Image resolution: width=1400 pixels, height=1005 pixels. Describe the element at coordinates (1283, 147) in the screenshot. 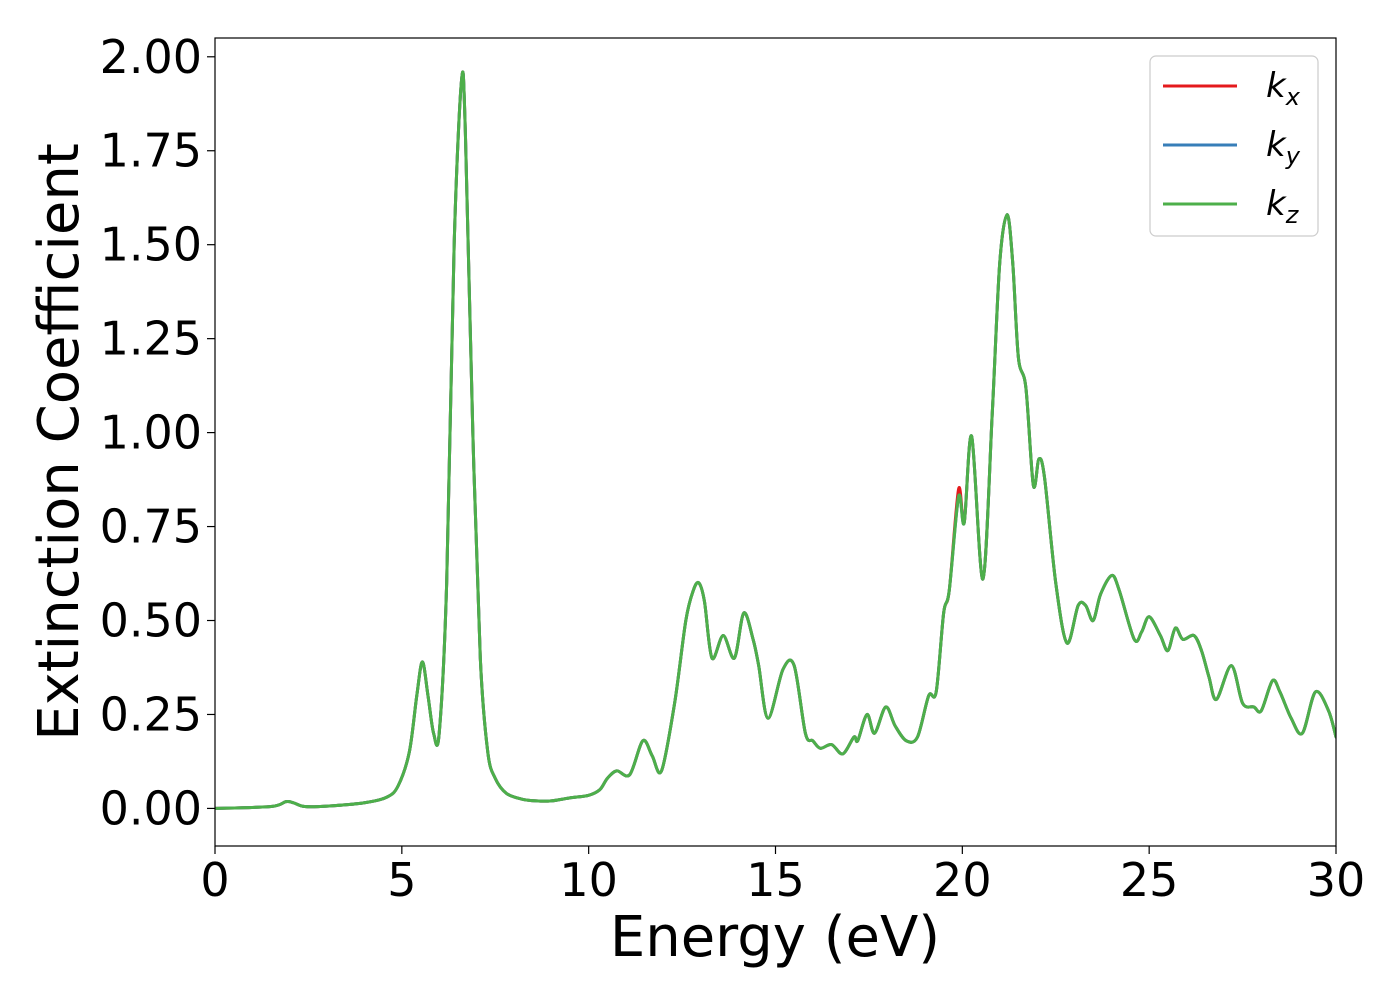

I see `legend-label-ky: ky` at that location.